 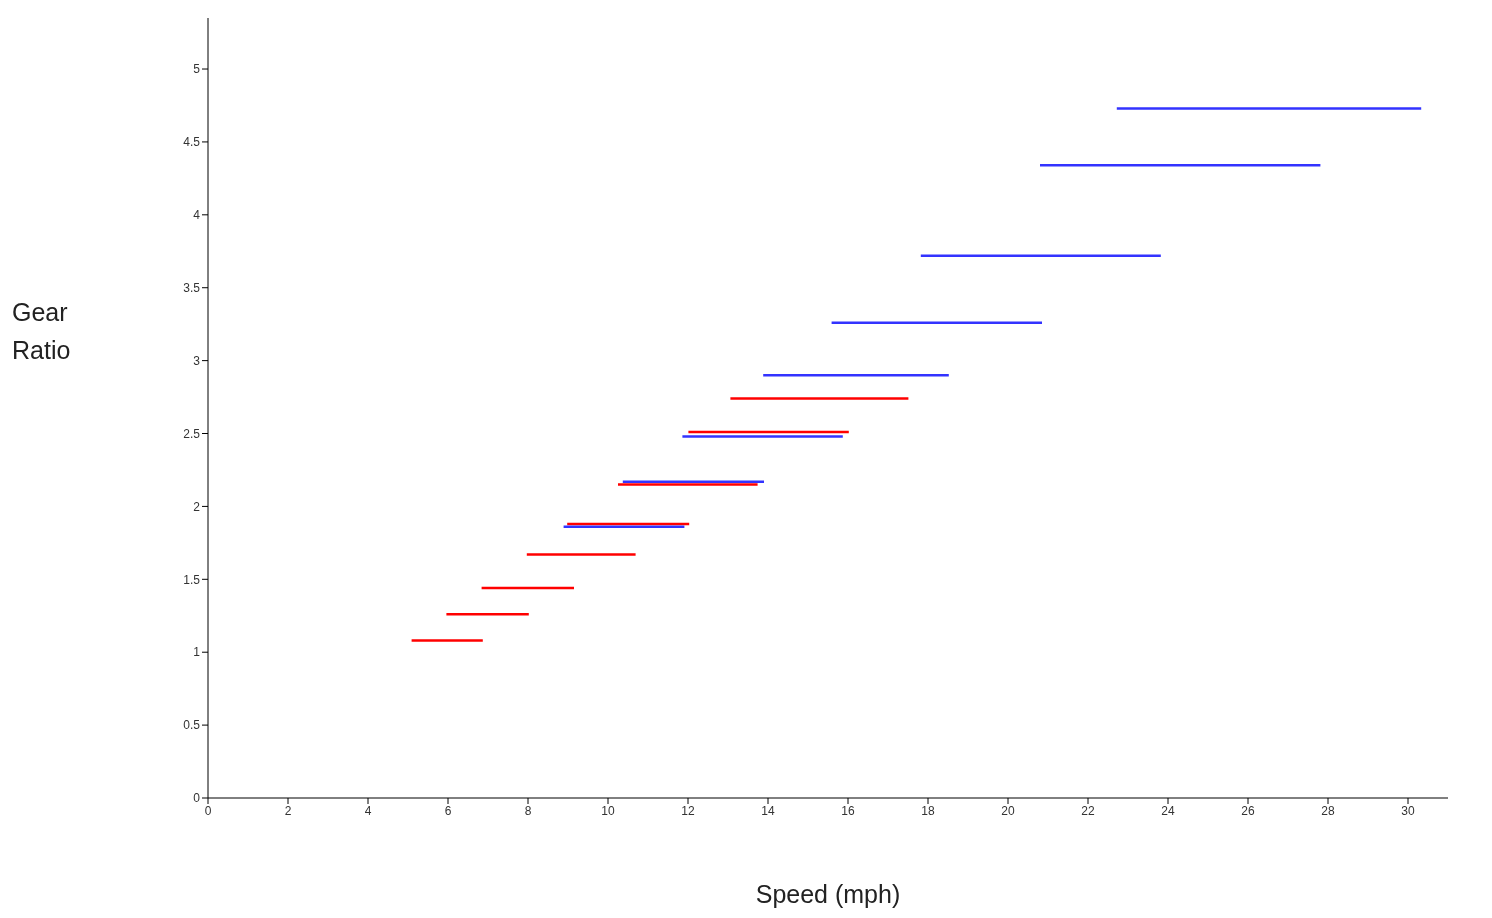 What do you see at coordinates (42, 331) in the screenshot?
I see `y-axis-title: Gear Ratio` at bounding box center [42, 331].